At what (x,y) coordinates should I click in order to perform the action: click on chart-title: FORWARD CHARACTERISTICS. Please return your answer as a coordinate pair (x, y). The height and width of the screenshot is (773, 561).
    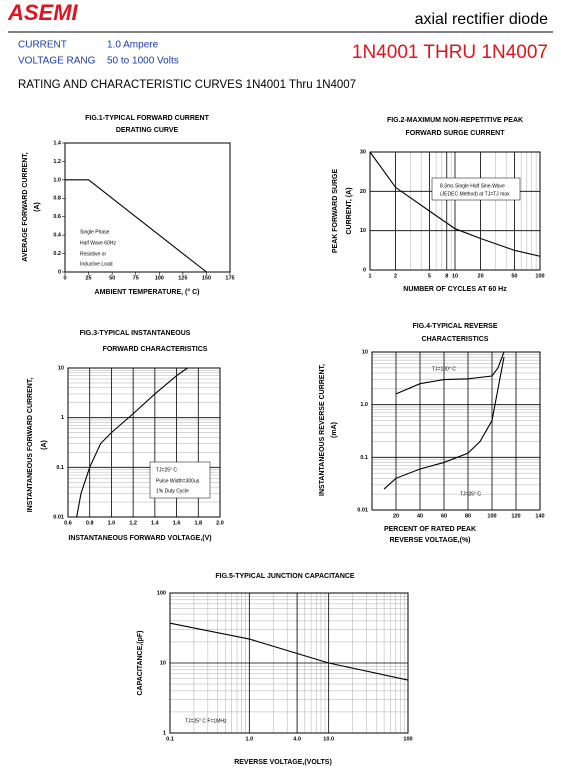
    Looking at the image, I should click on (155, 349).